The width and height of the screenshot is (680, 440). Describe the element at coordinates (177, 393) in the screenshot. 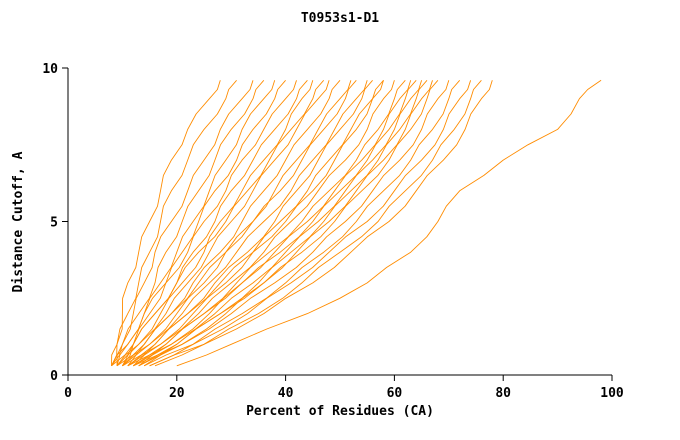

I see `x-tick-label: 20` at that location.